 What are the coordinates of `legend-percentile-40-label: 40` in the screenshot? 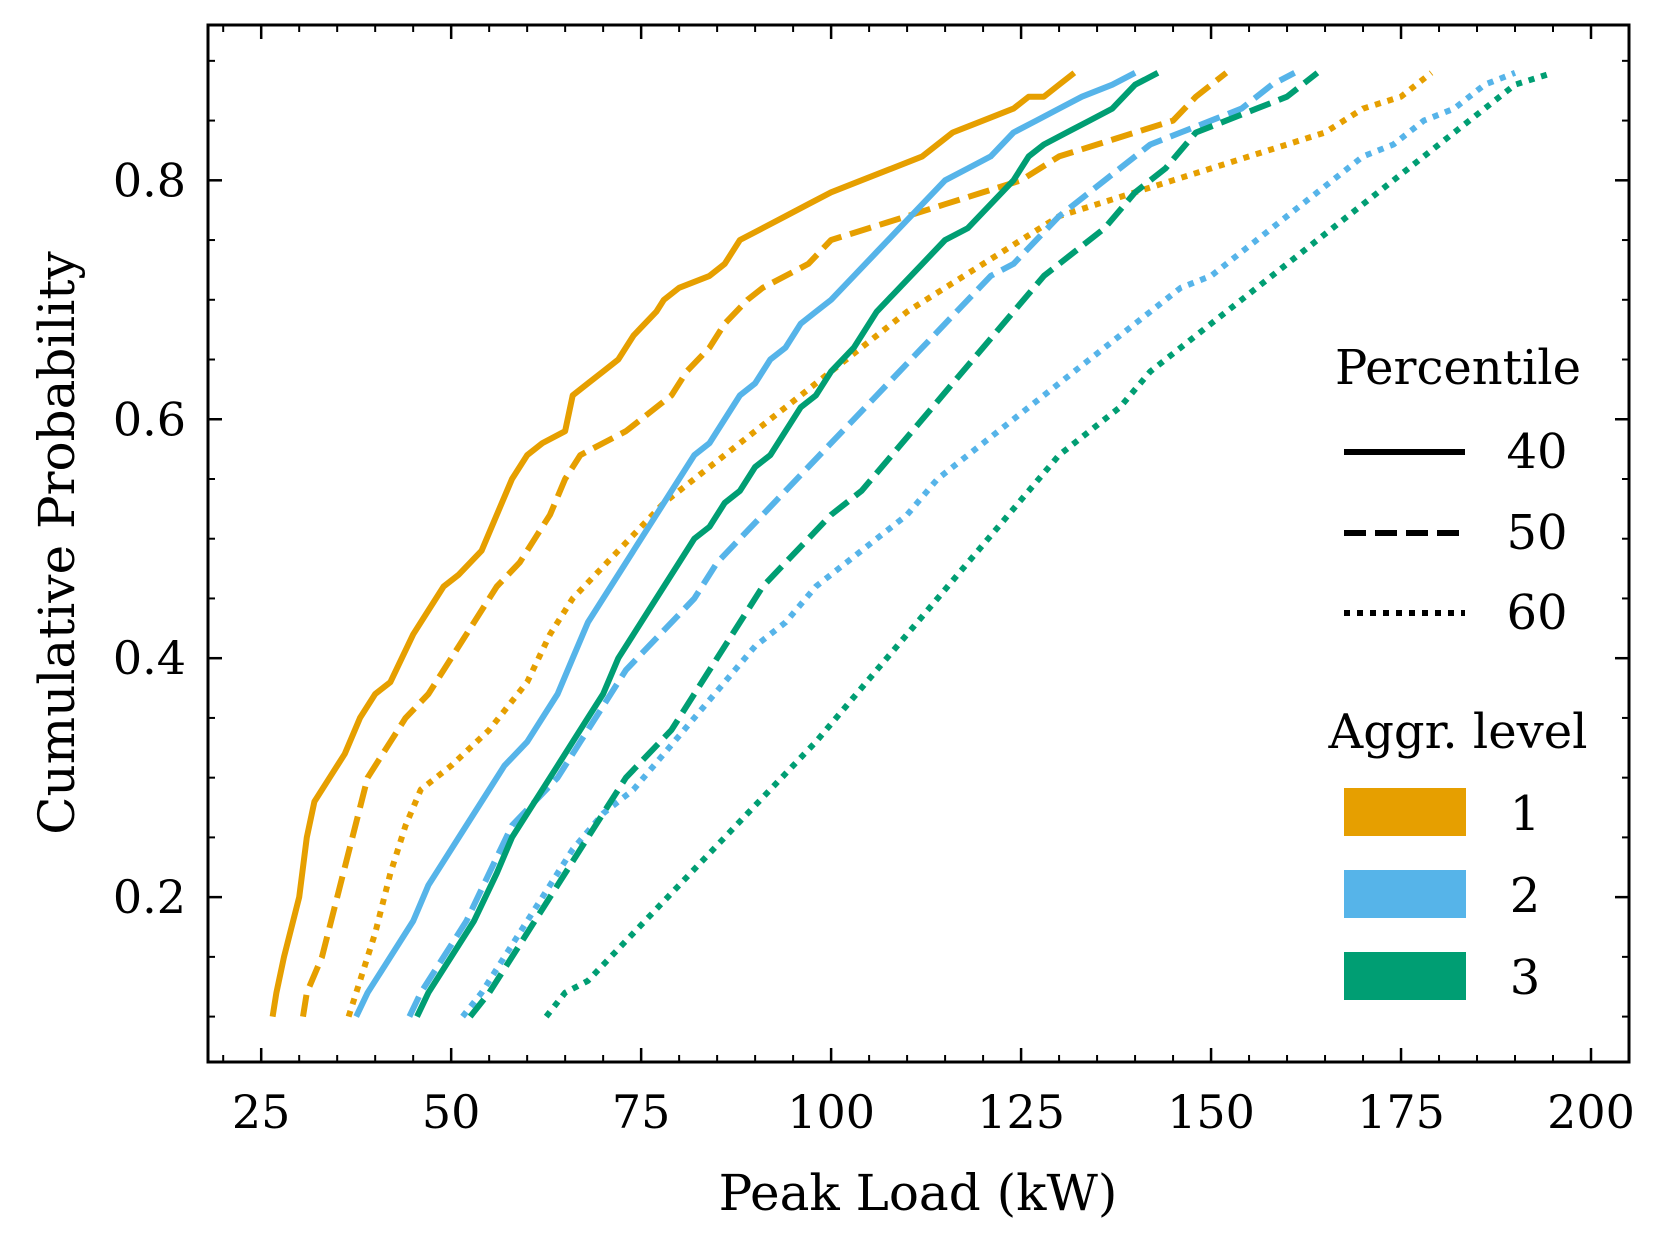 It's located at (1536, 452).